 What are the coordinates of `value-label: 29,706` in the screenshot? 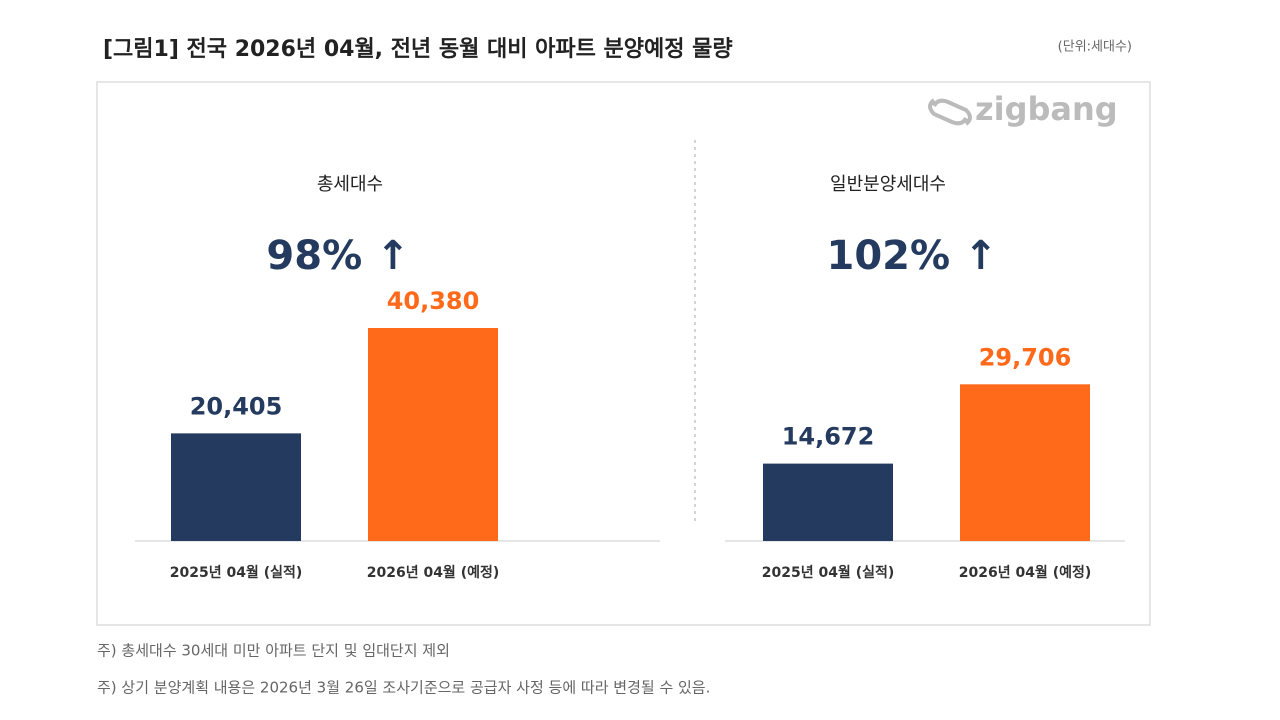 It's located at (1025, 357).